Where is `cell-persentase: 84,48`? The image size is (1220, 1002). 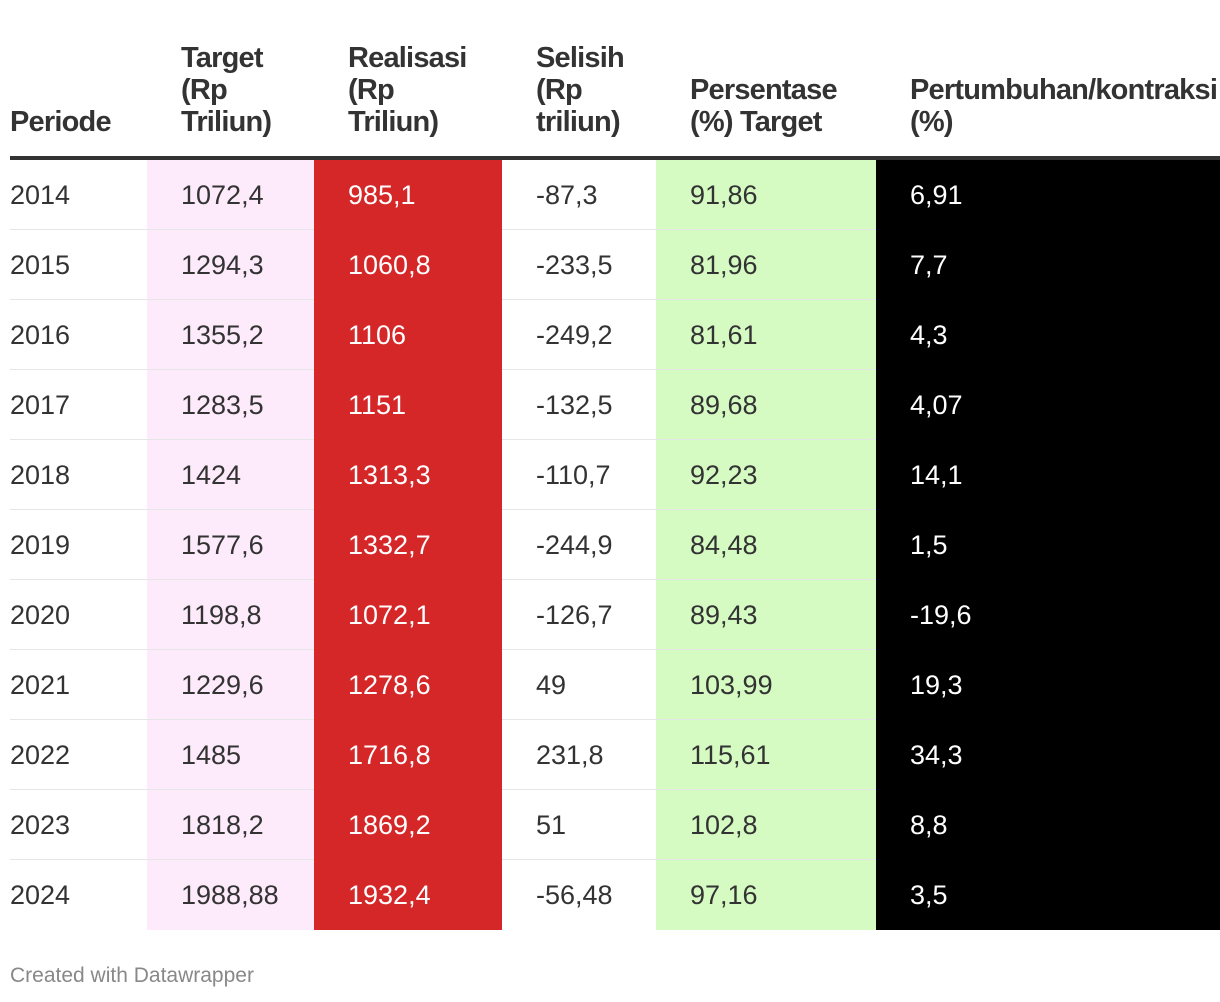 cell-persentase: 84,48 is located at coordinates (766, 544).